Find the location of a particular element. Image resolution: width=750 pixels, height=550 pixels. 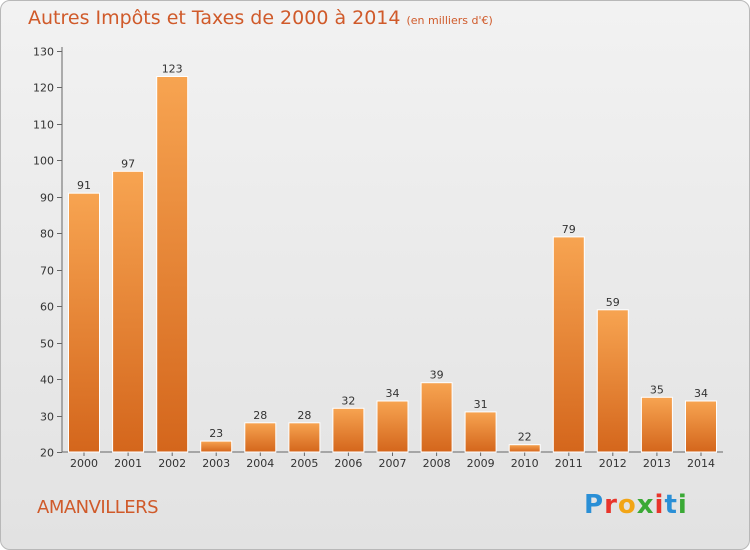

x-tick-label: 2013 is located at coordinates (657, 463).